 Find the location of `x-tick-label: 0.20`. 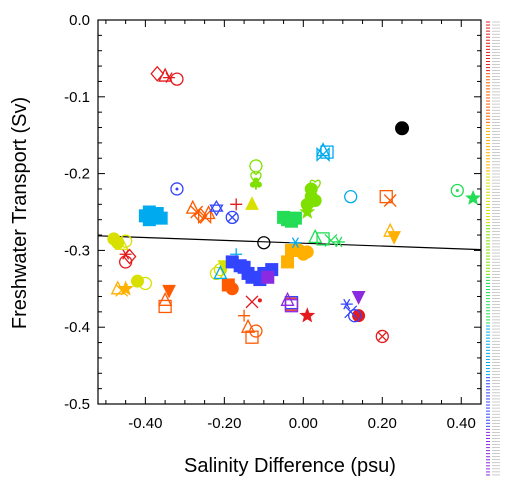

x-tick-label: 0.20 is located at coordinates (382, 423).